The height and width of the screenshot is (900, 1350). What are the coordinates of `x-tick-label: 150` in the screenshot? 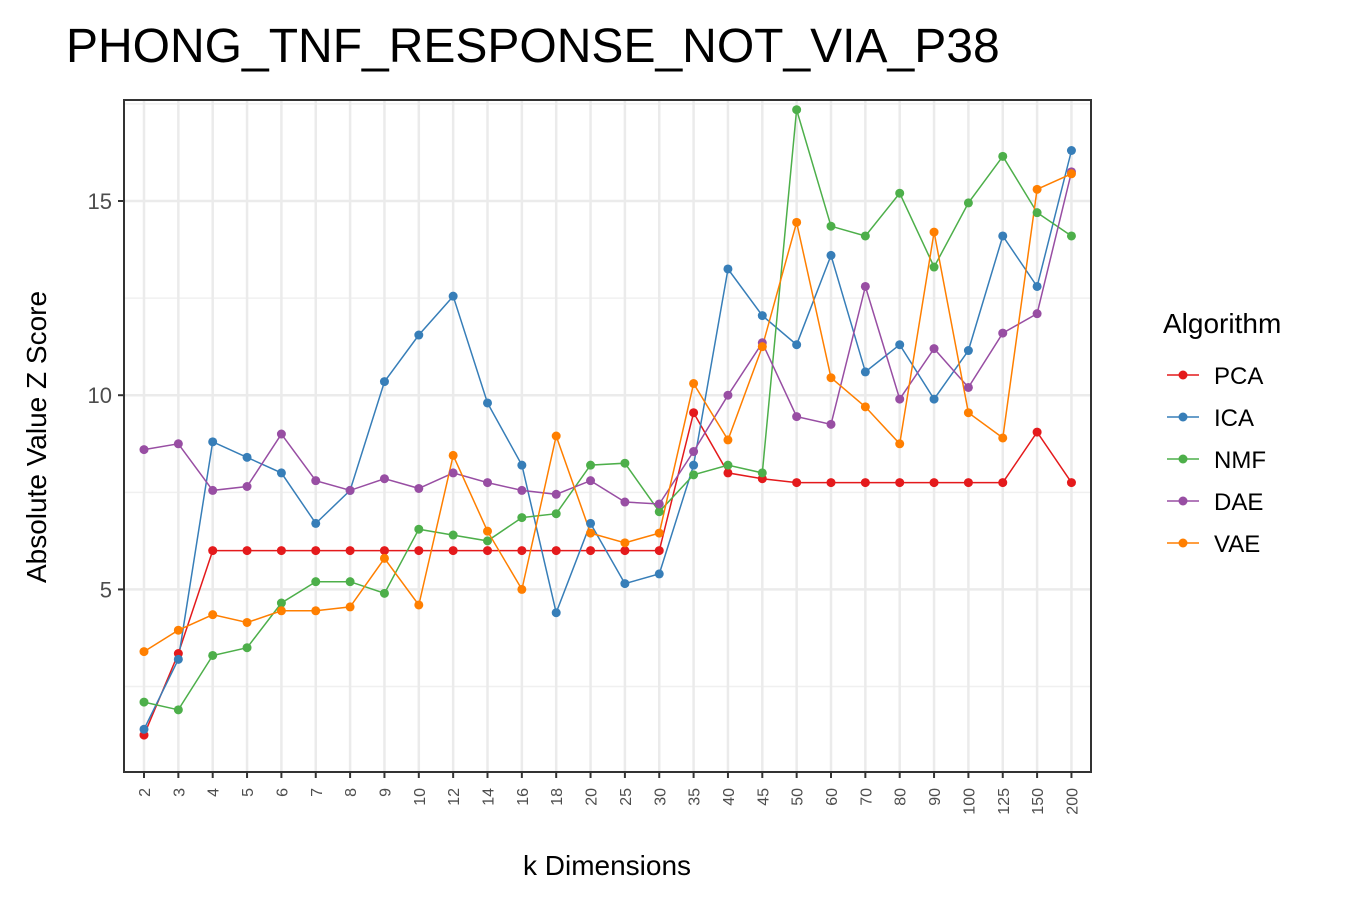 It's located at (1038, 801).